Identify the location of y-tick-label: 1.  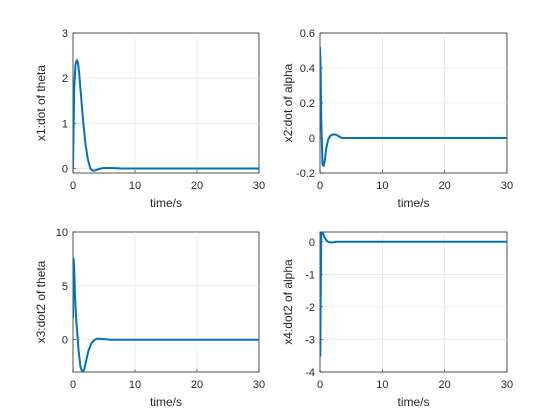
(65, 124).